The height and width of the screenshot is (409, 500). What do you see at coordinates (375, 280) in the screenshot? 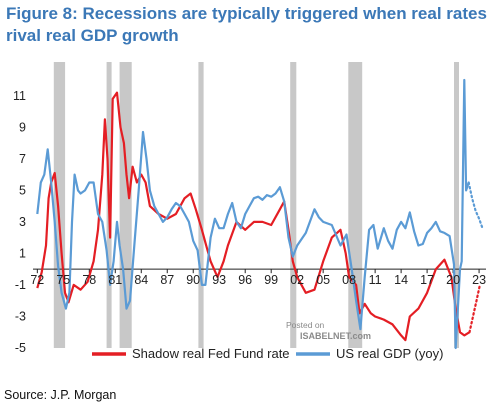
I see `x-tick-label-13: 11` at bounding box center [375, 280].